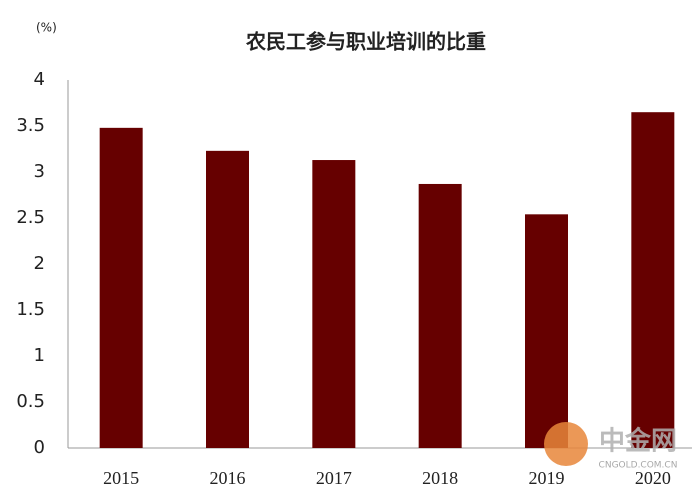 This screenshot has width=699, height=496. What do you see at coordinates (46, 28) in the screenshot?
I see `unit-label: (%)` at bounding box center [46, 28].